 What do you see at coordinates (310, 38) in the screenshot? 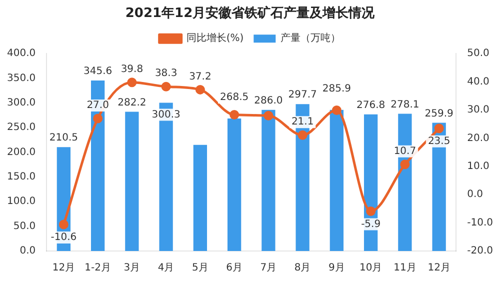
I see `legend-label: 产量（万吨）` at bounding box center [310, 38].